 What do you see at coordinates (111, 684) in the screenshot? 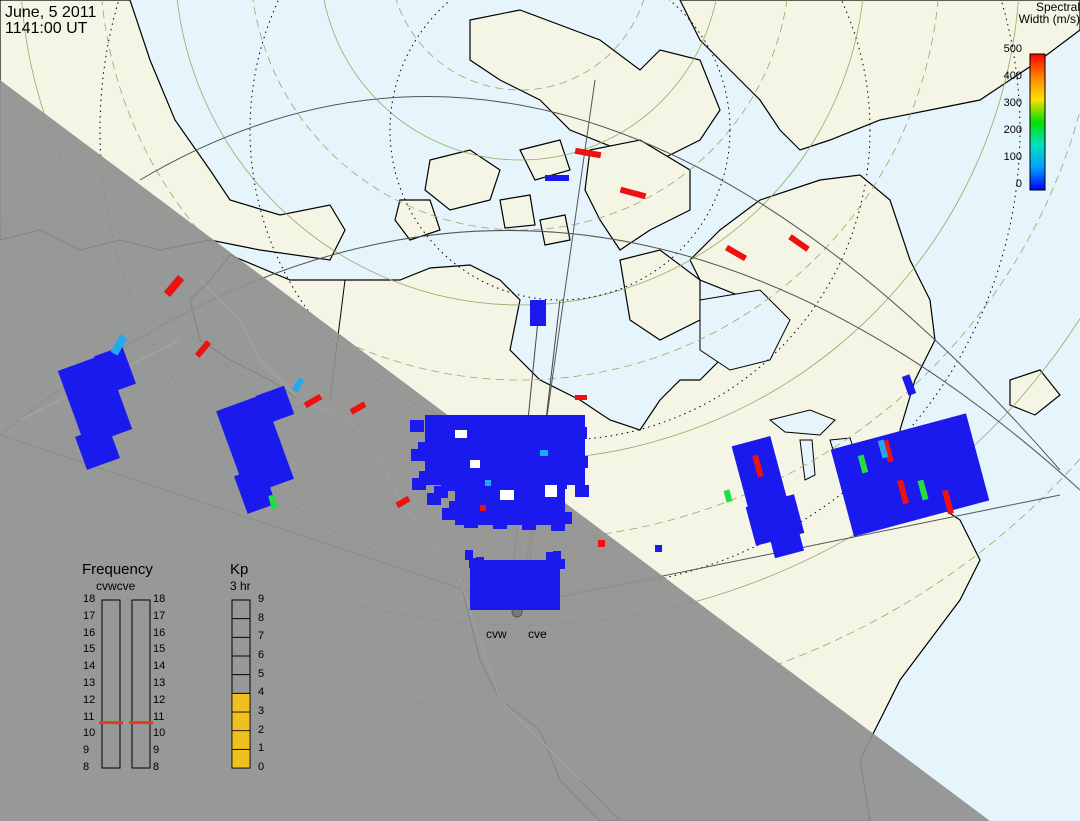
I see `cvw-frequency-bar` at bounding box center [111, 684].